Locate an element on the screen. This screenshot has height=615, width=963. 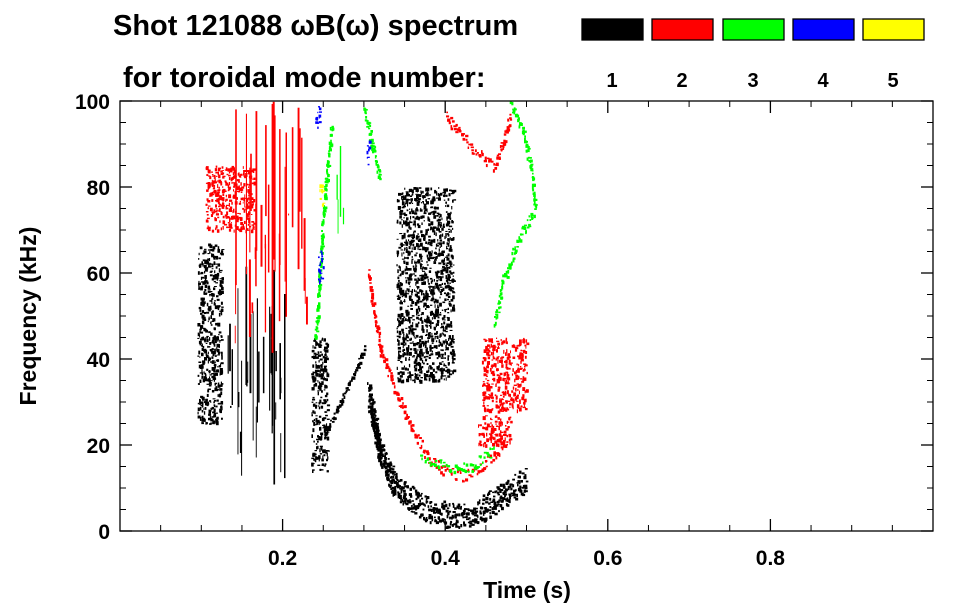
legend-label-mode-2: 2 is located at coordinates (681, 81).